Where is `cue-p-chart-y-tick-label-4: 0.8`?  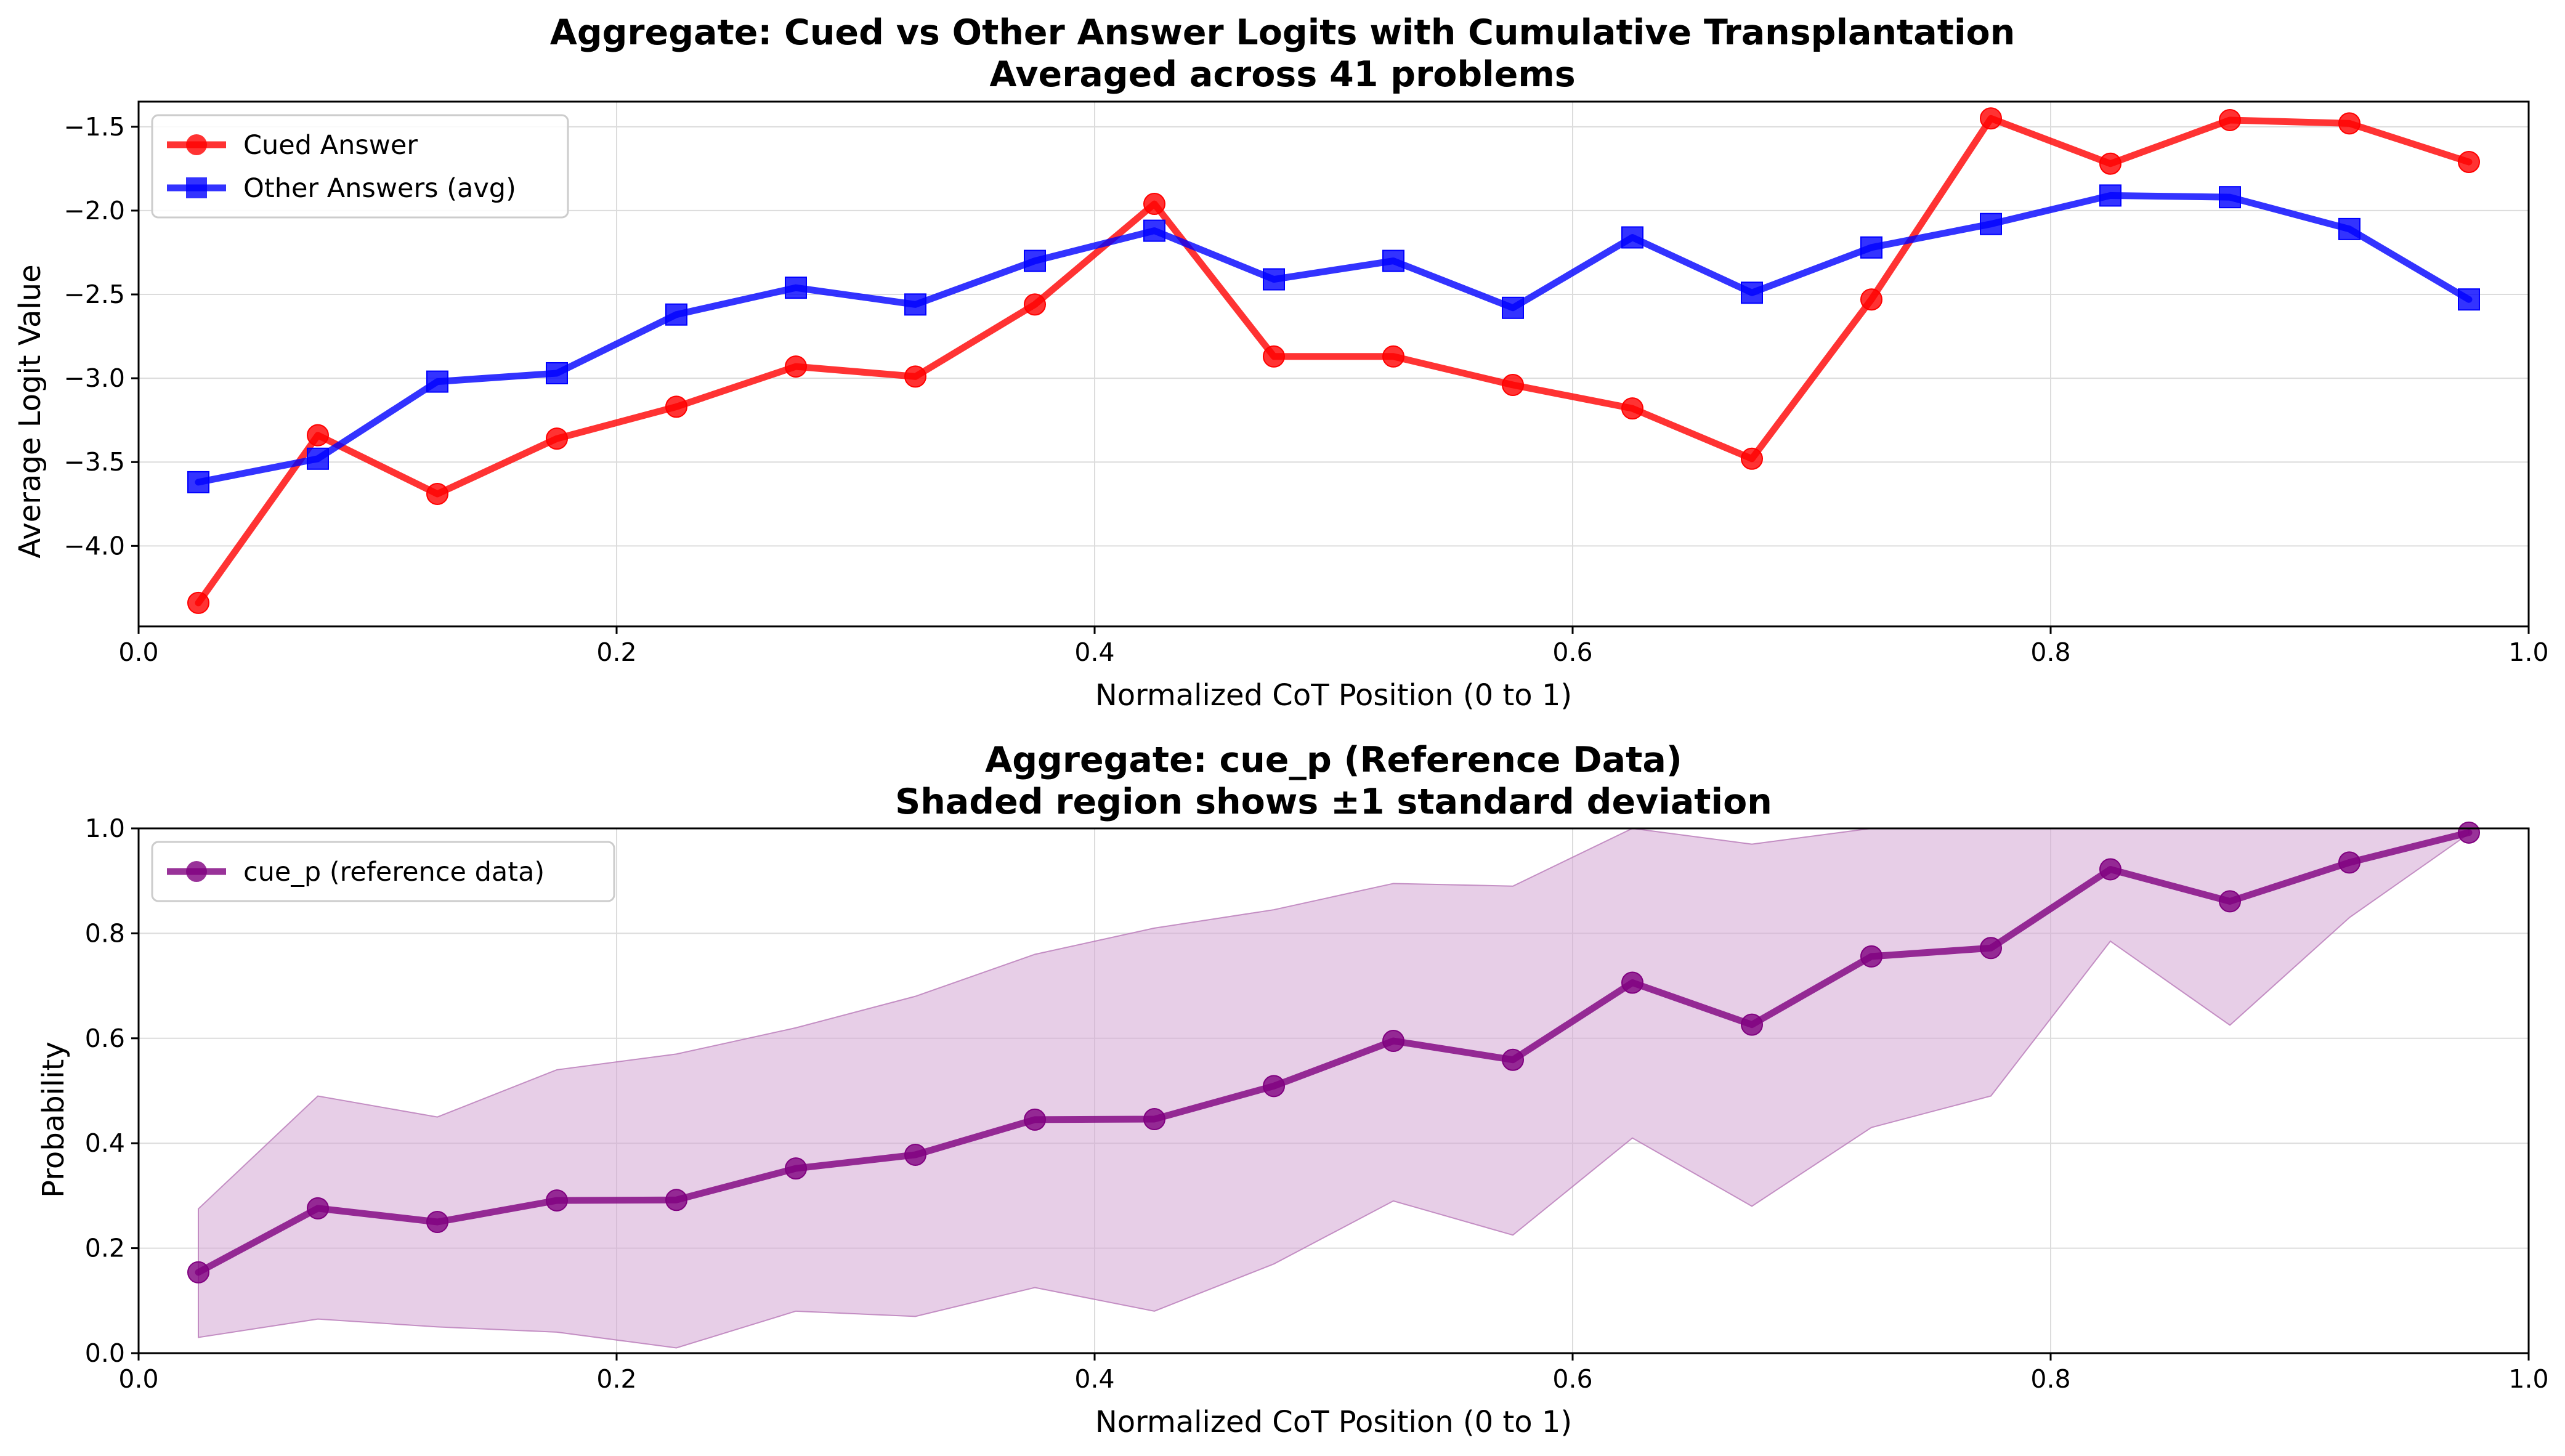
cue-p-chart-y-tick-label-4: 0.8 is located at coordinates (105, 933).